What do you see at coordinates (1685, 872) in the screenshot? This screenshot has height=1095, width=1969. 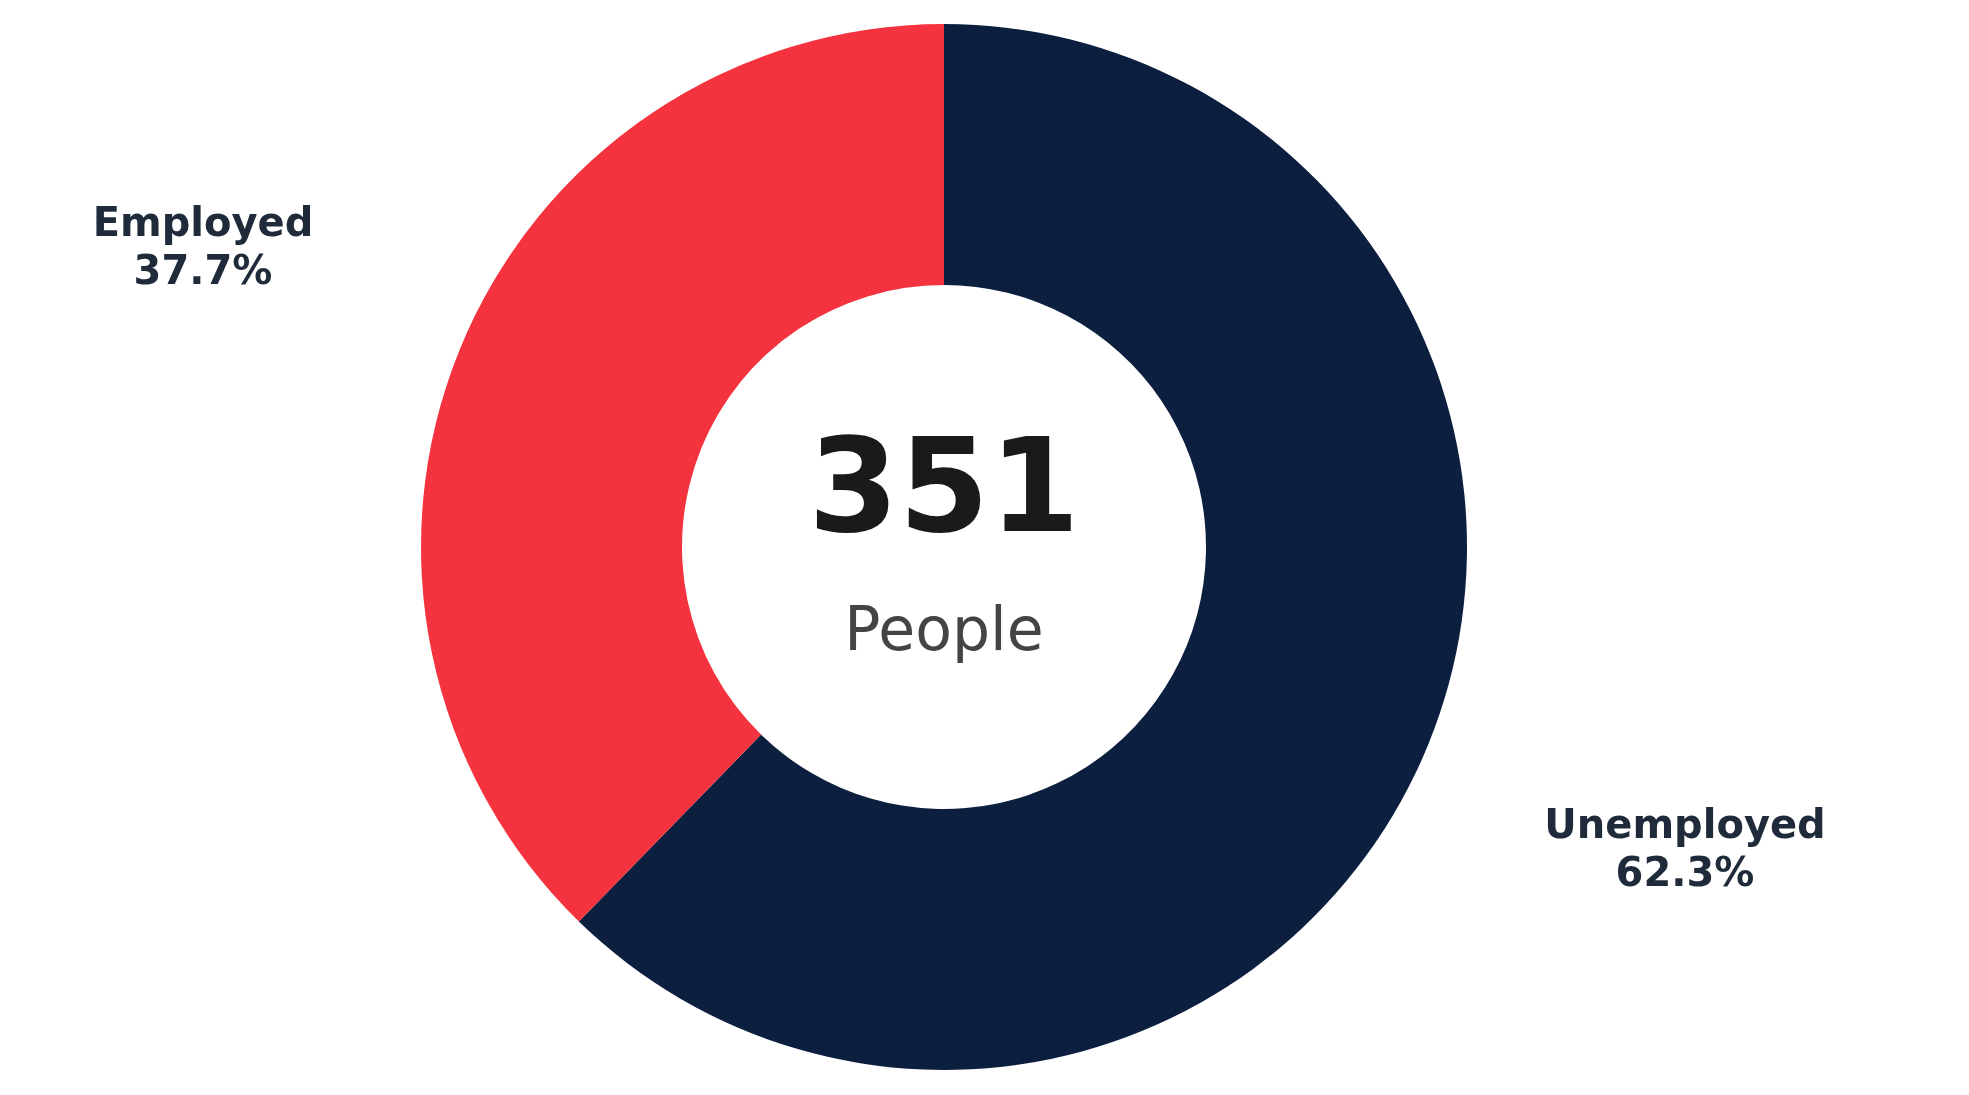 I see `data-label: 62.3%` at bounding box center [1685, 872].